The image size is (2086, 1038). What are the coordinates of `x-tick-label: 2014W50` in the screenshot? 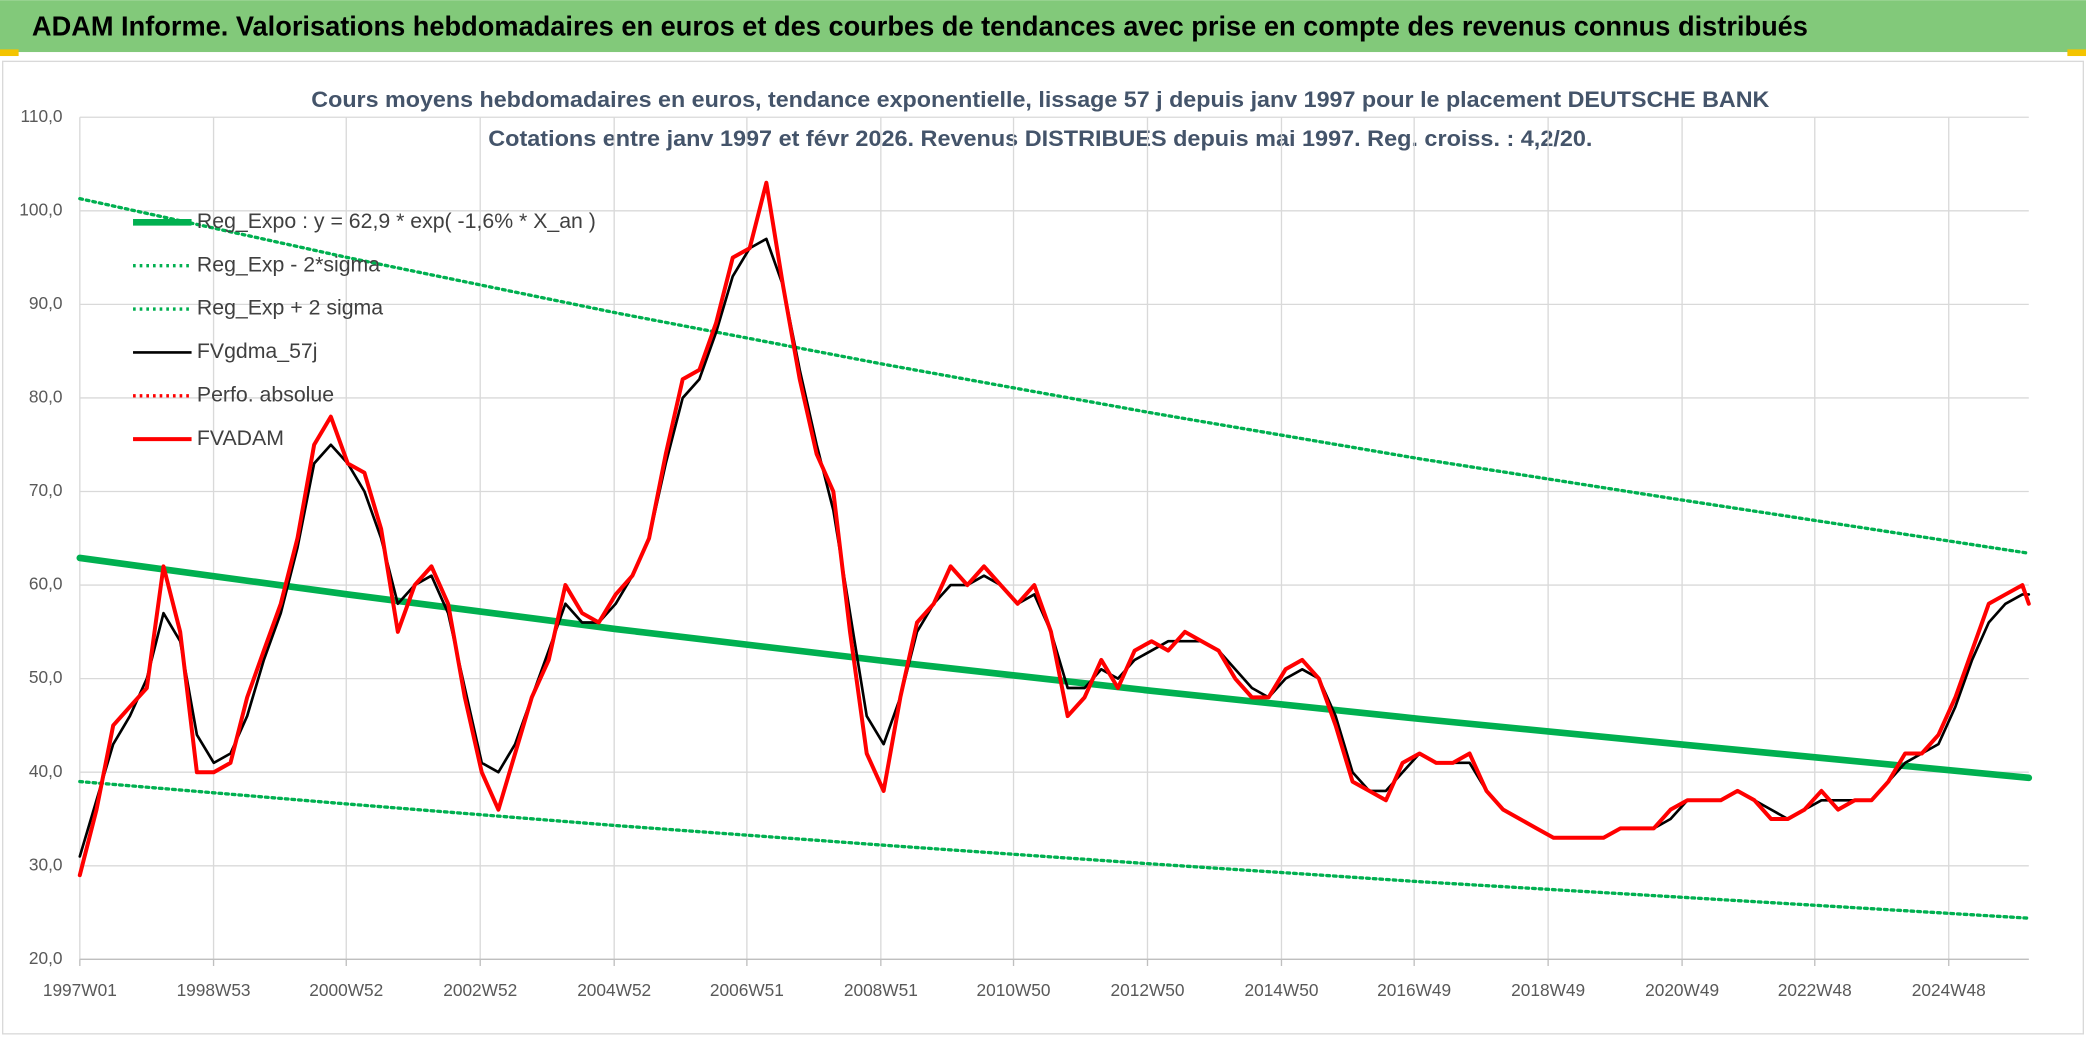 It's located at (1281, 990).